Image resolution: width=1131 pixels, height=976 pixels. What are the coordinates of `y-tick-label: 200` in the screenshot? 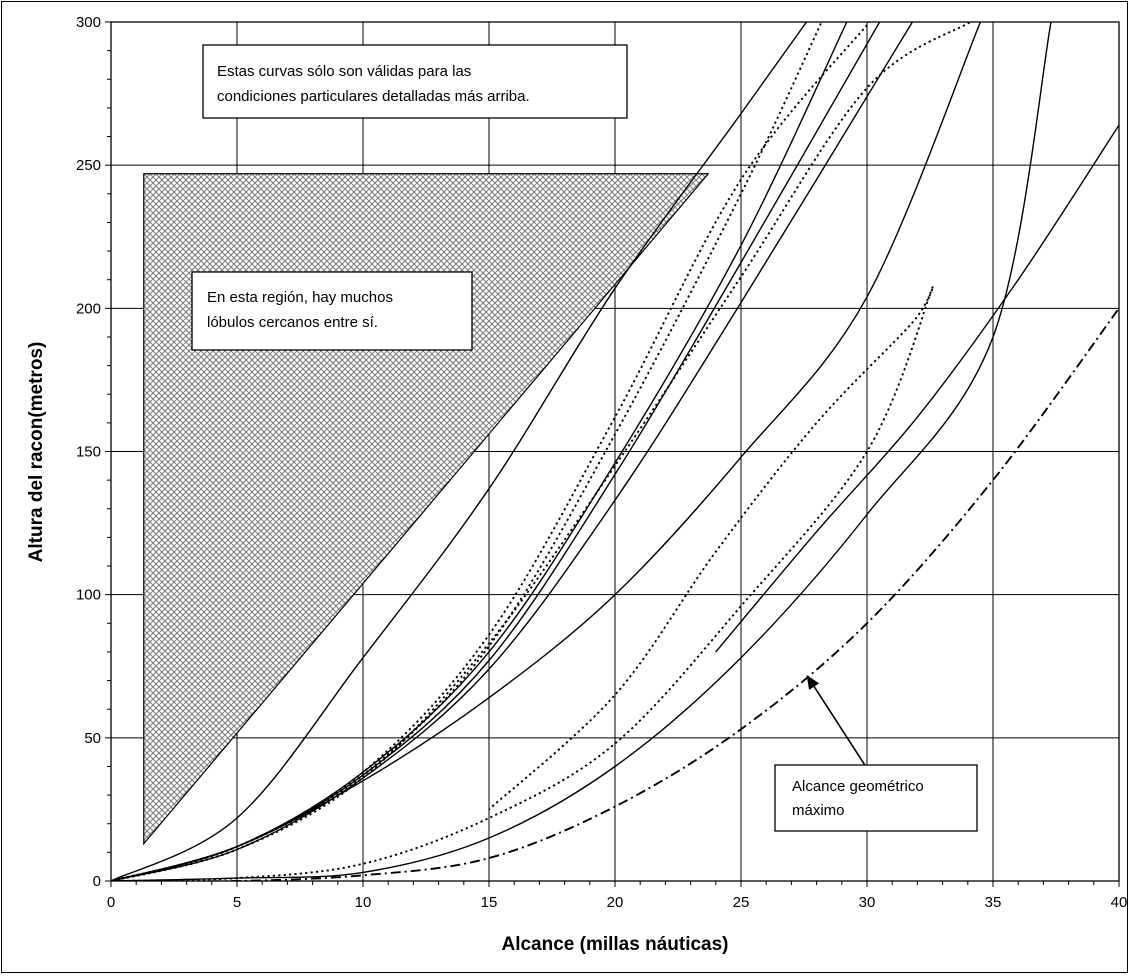 It's located at (88, 308).